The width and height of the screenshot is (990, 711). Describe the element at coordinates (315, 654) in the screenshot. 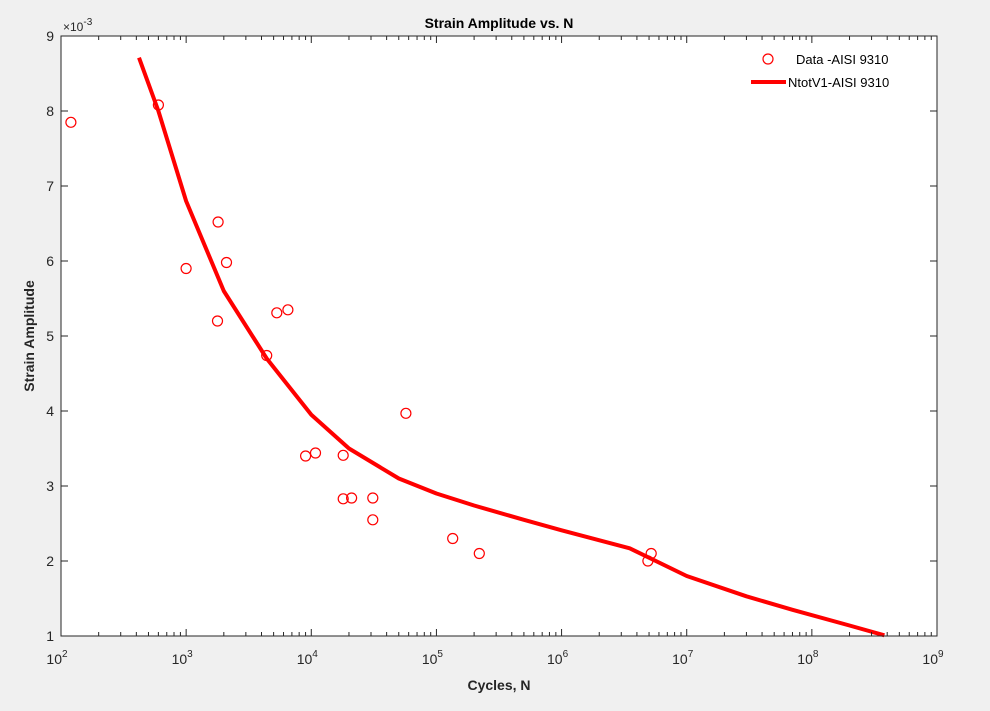

I see `x-tick-exponent: 4` at that location.